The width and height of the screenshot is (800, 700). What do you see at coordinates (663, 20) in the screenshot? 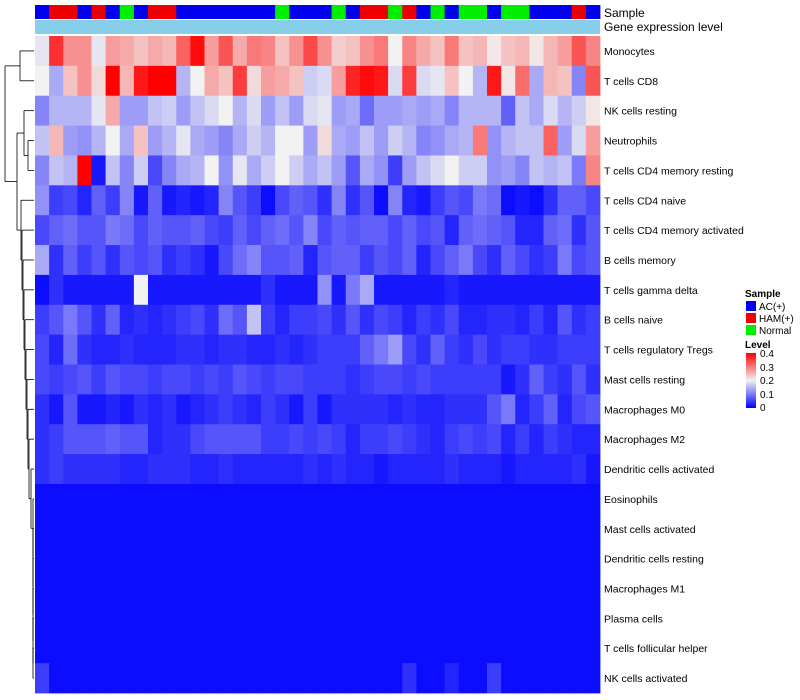
I see `annotation-labels: Sample Gene expression level` at bounding box center [663, 20].